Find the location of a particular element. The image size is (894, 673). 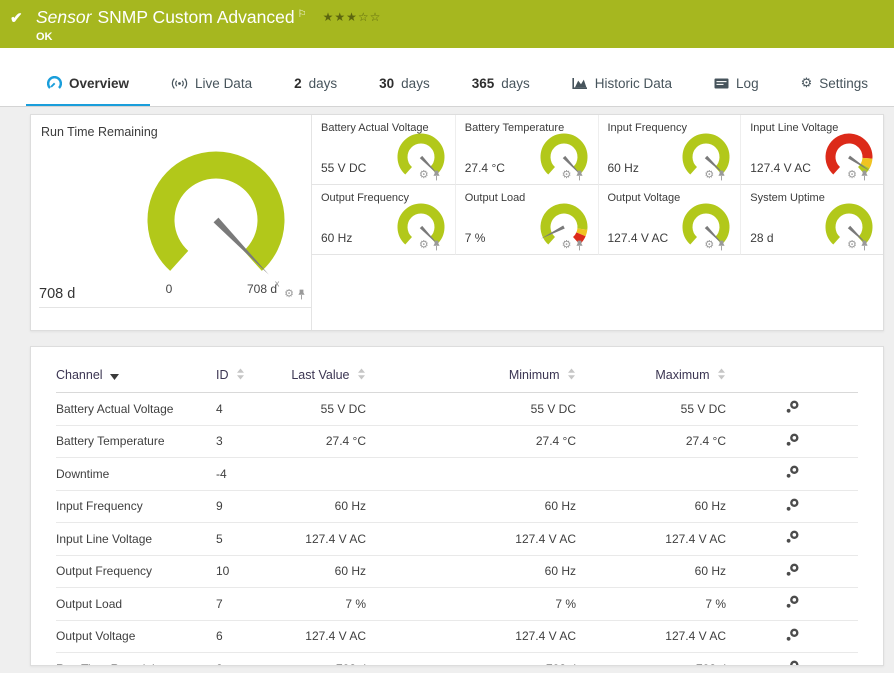

sort-desc-icon is located at coordinates (115, 377).